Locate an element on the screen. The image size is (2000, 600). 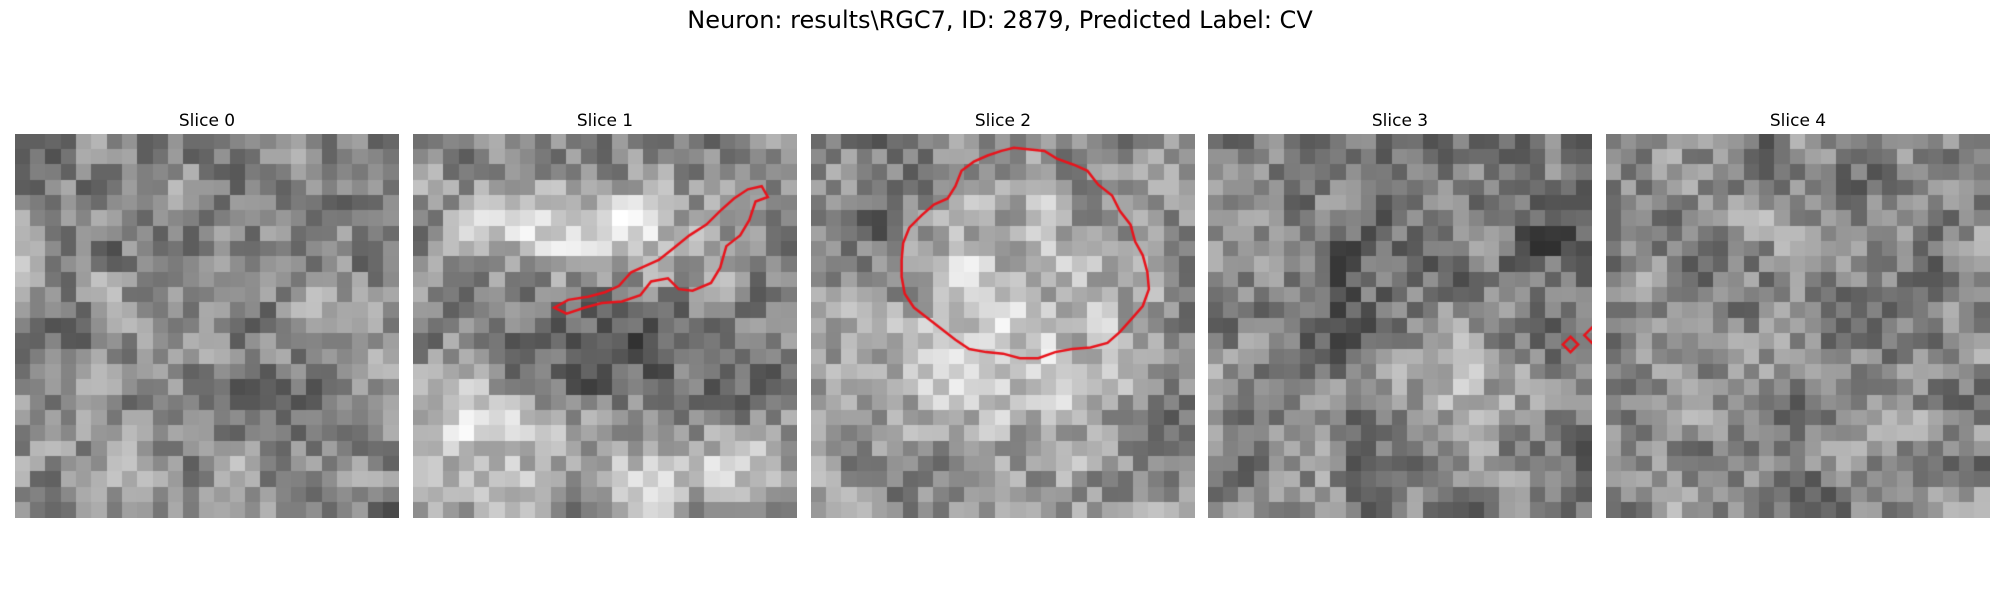
panel-title: Slice 4 is located at coordinates (1798, 121).